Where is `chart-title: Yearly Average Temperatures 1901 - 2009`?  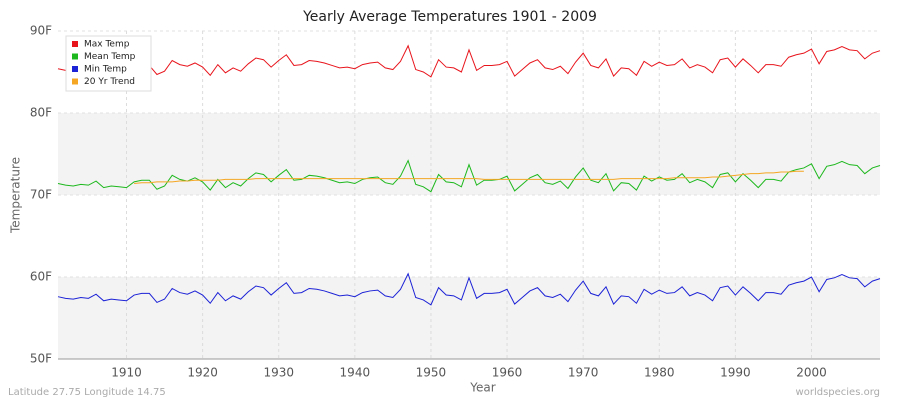 chart-title: Yearly Average Temperatures 1901 - 2009 is located at coordinates (449, 17).